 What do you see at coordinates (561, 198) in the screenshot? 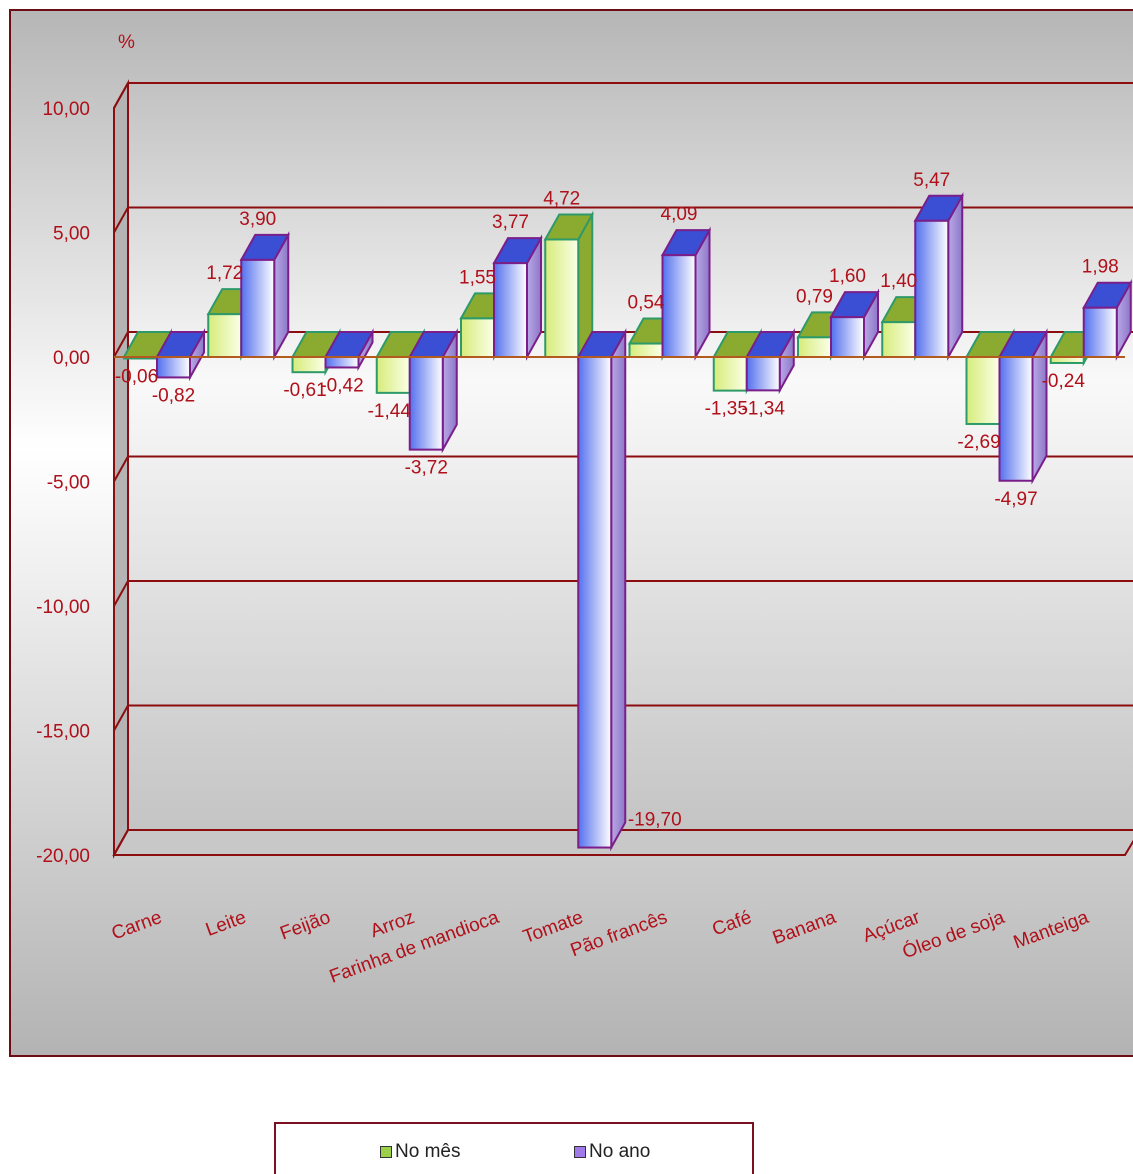
I see `data-label: 4,72` at bounding box center [561, 198].